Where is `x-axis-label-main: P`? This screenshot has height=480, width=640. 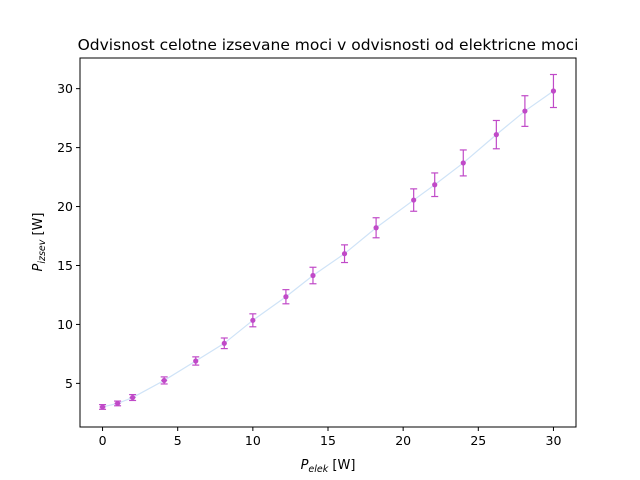 x-axis-label-main: P is located at coordinates (305, 465).